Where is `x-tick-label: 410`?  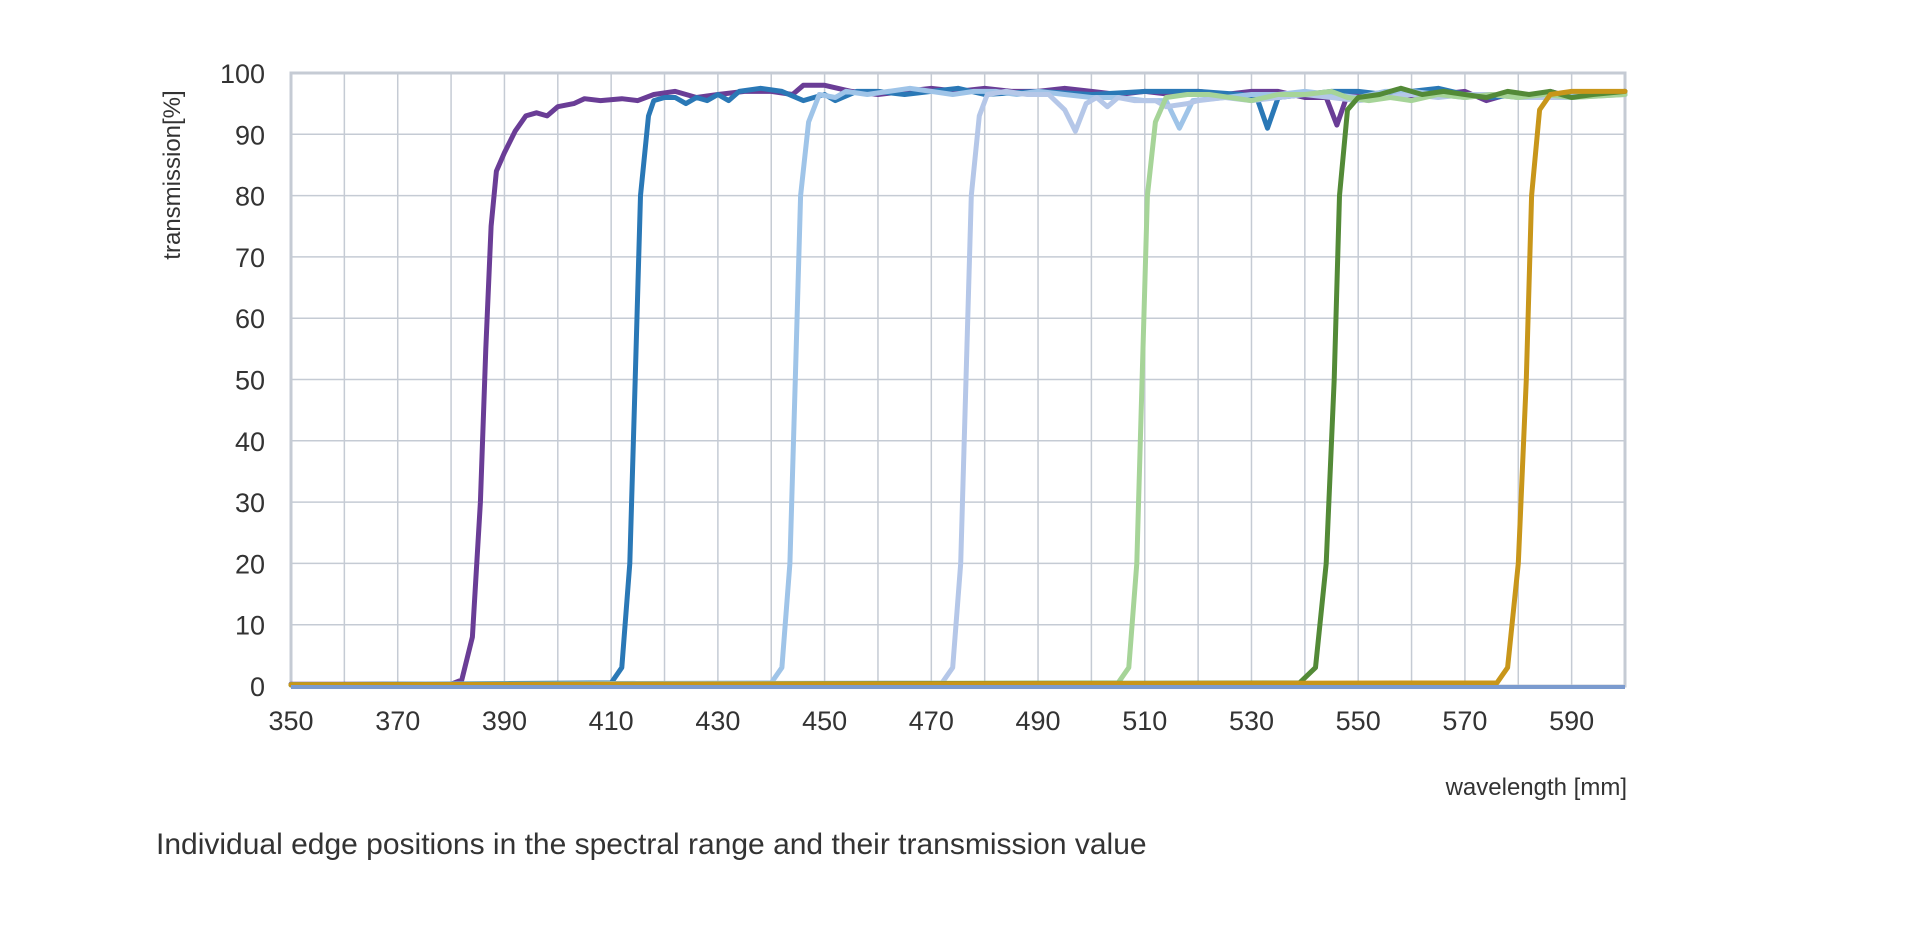
x-tick-label: 410 is located at coordinates (611, 721).